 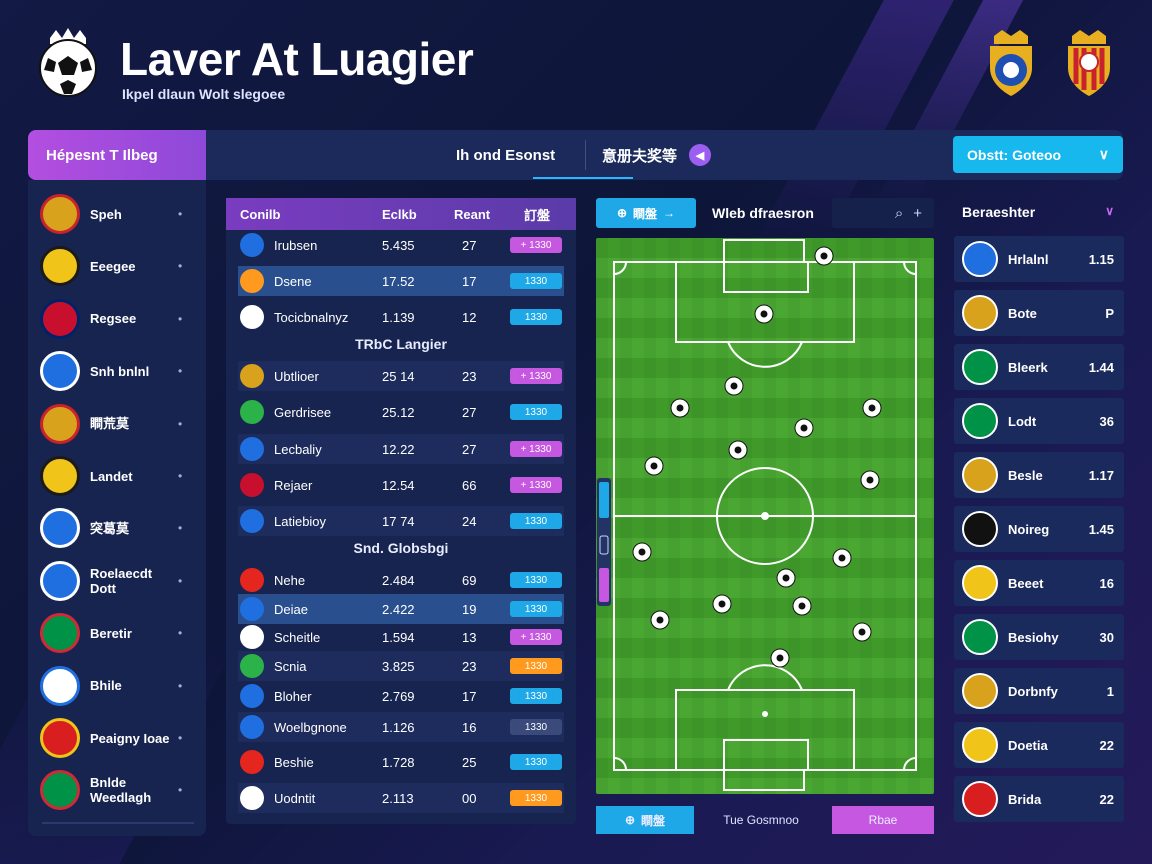 What do you see at coordinates (1039, 799) in the screenshot?
I see `team-list-item: Brida 22` at bounding box center [1039, 799].